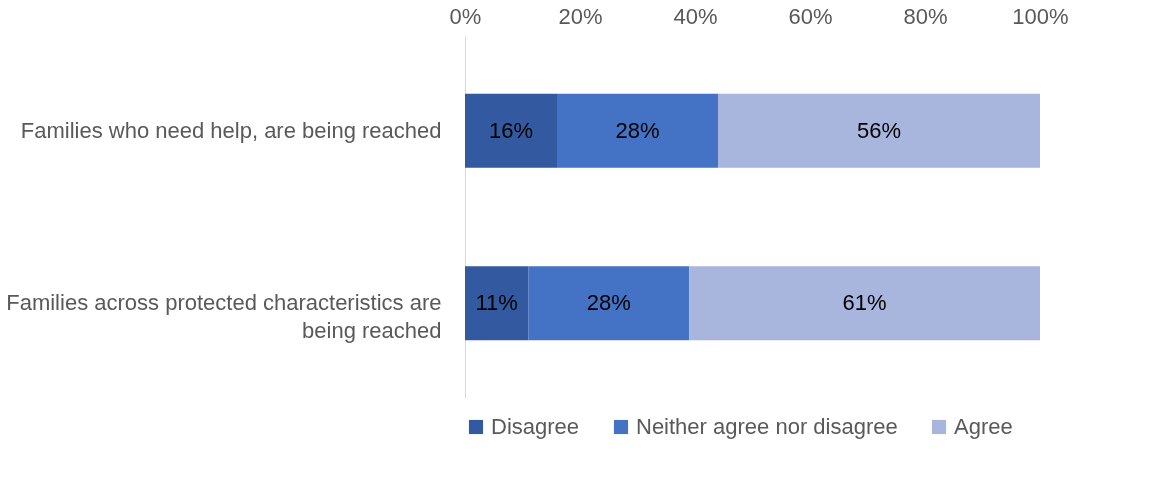 This screenshot has height=484, width=1176. I want to click on data-label: 11%, so click(496, 303).